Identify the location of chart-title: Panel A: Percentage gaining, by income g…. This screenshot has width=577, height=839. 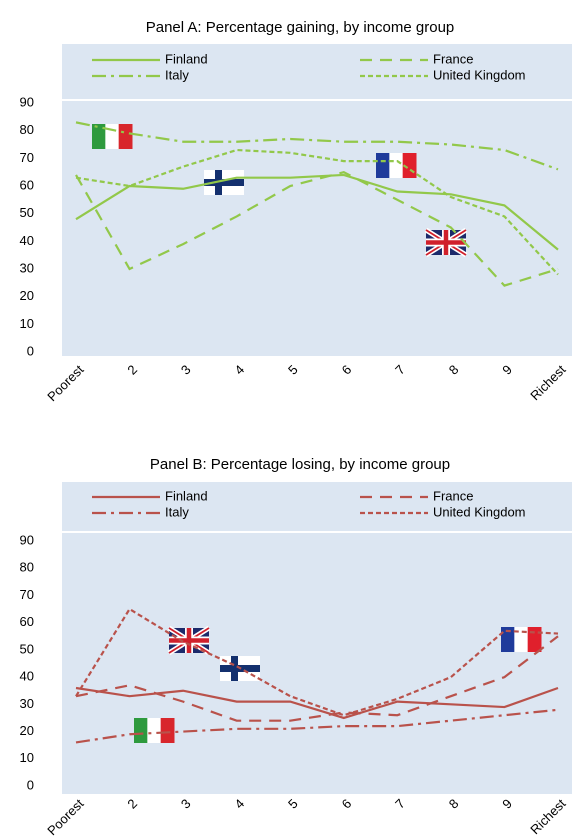
(300, 27).